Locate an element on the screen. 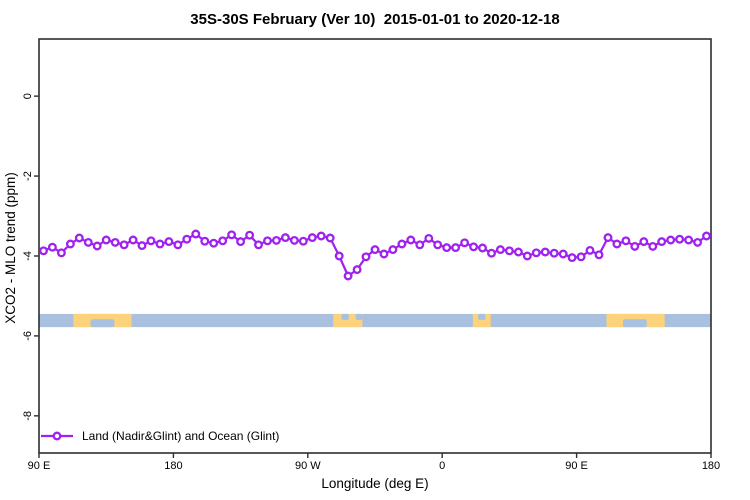 The width and height of the screenshot is (750, 500). ocean-band is located at coordinates (375, 320).